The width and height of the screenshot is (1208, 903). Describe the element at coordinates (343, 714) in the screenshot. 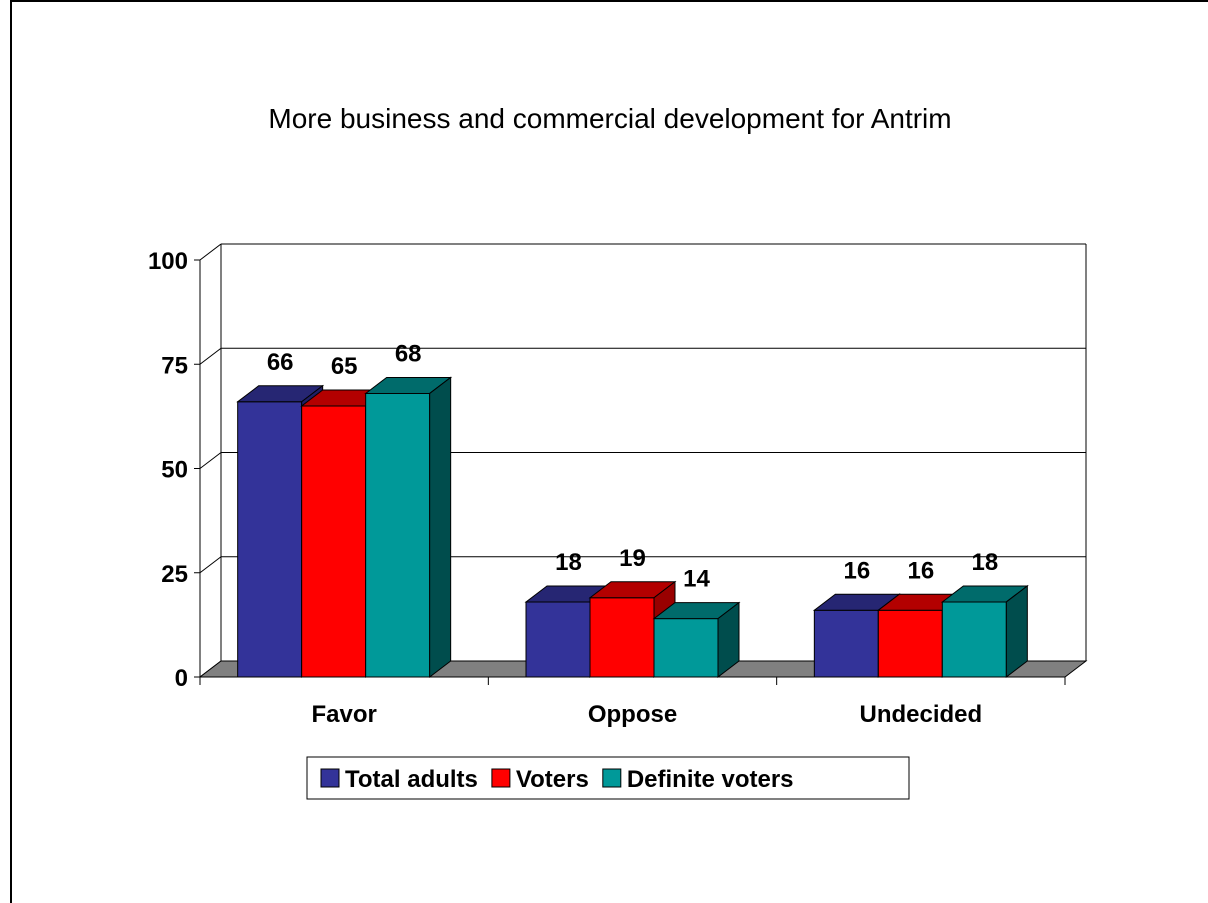

I see `x-tick-label: Favor` at that location.